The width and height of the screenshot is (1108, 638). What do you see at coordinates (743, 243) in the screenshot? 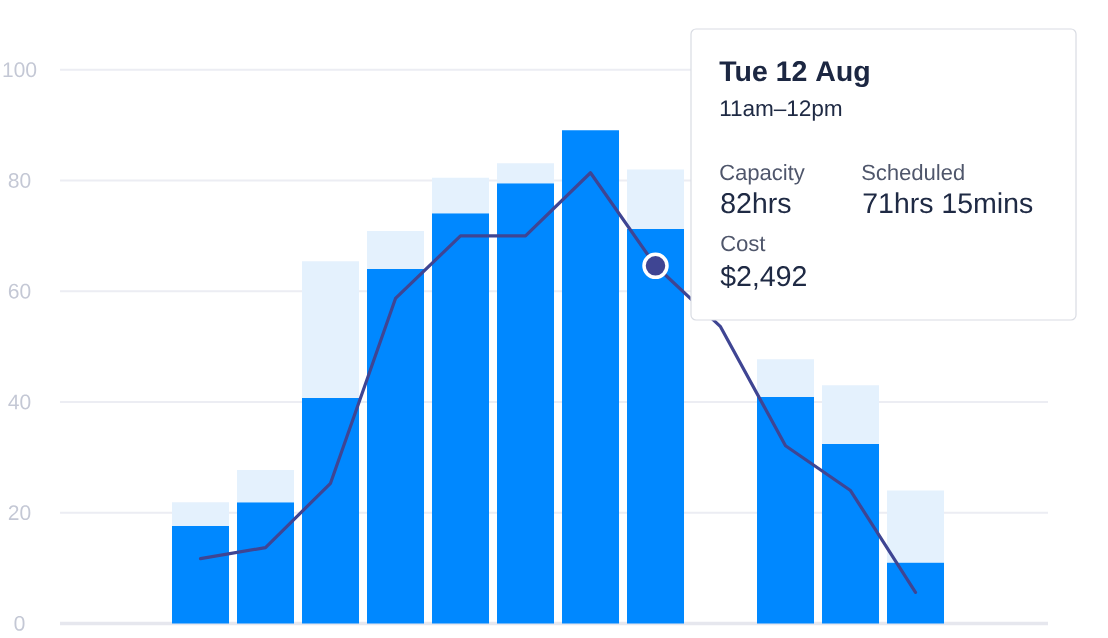
I see `annotation: Cost` at bounding box center [743, 243].